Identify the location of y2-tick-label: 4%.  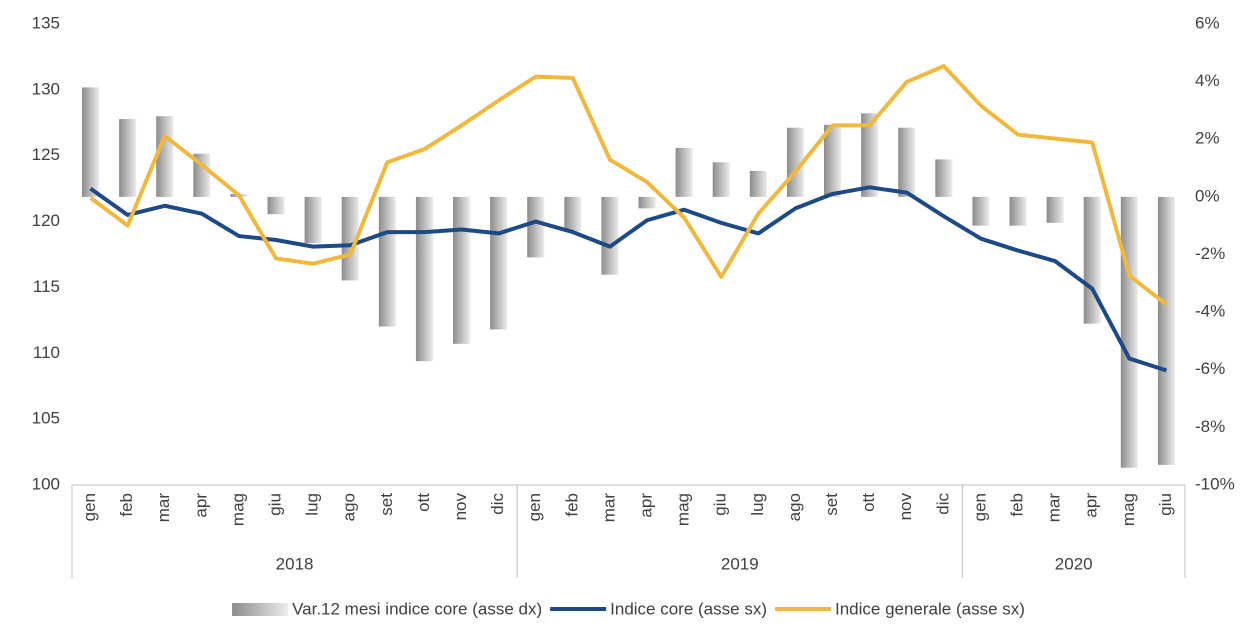
(1207, 80).